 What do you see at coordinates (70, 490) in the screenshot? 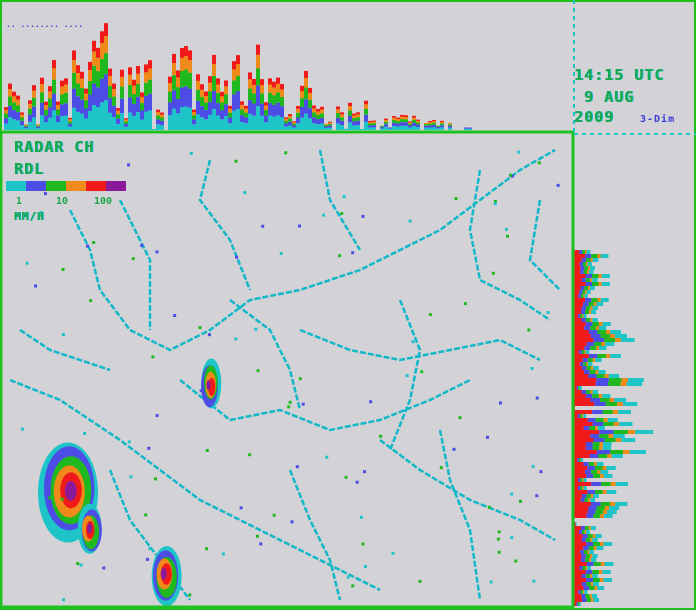
I see `radar-echo` at bounding box center [70, 490].